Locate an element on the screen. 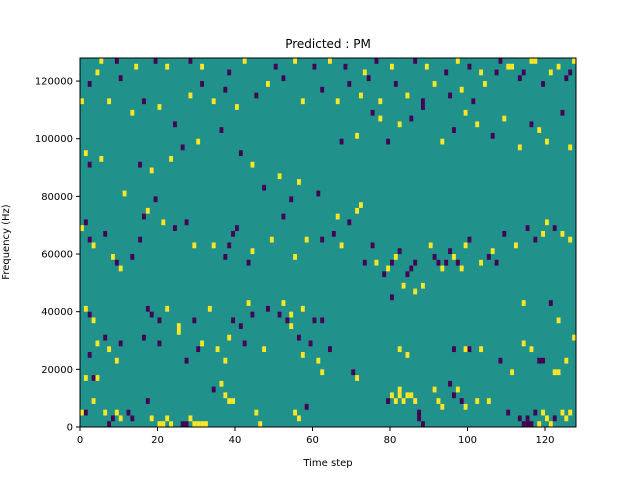 This screenshot has height=480, width=640. y-tick-label: 20000 is located at coordinates (57, 370).